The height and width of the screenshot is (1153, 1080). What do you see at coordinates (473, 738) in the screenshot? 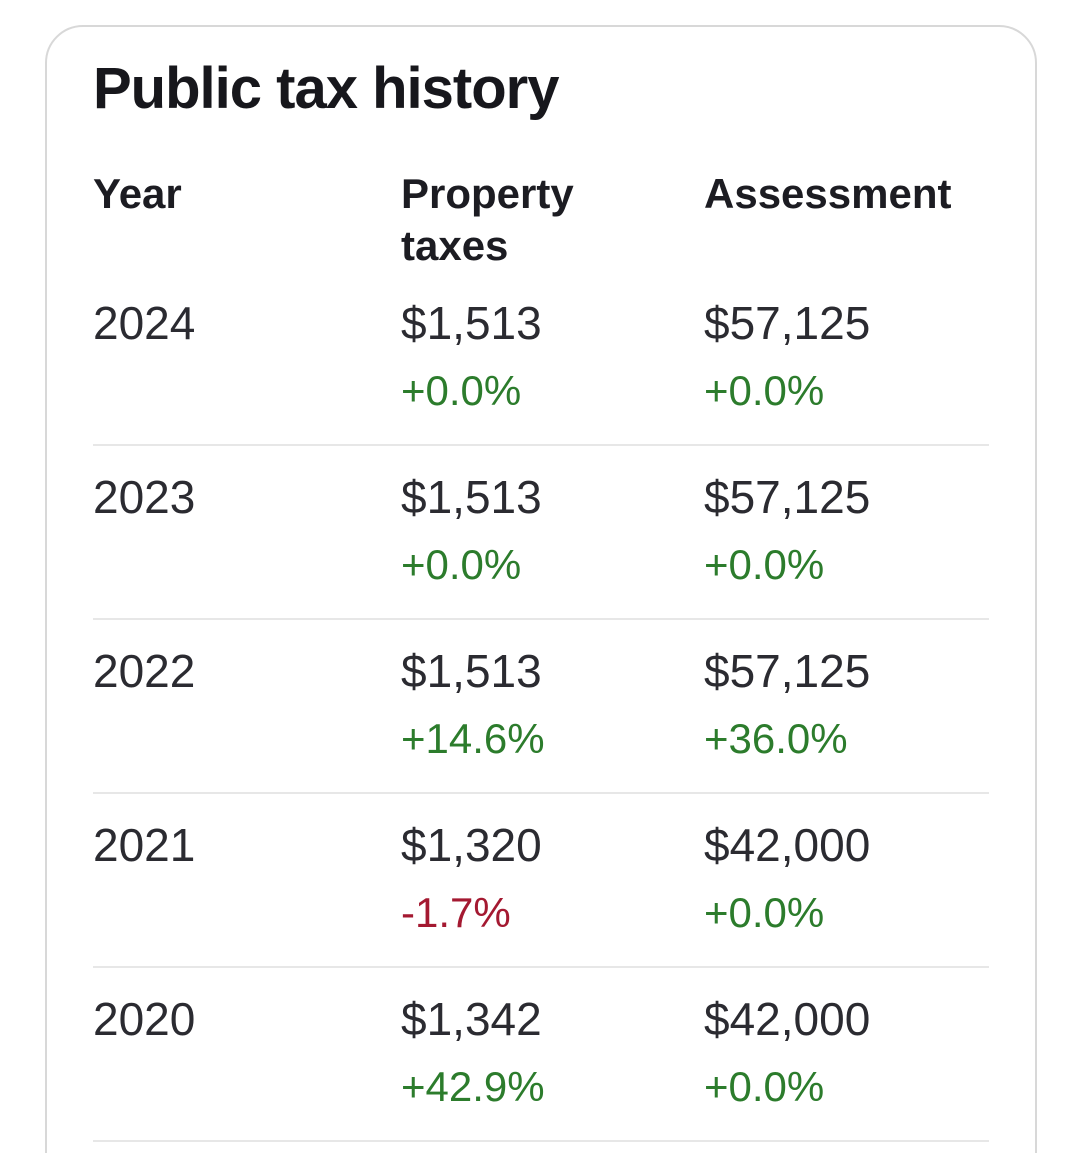
I see `property-tax-change: +14.6%` at bounding box center [473, 738].